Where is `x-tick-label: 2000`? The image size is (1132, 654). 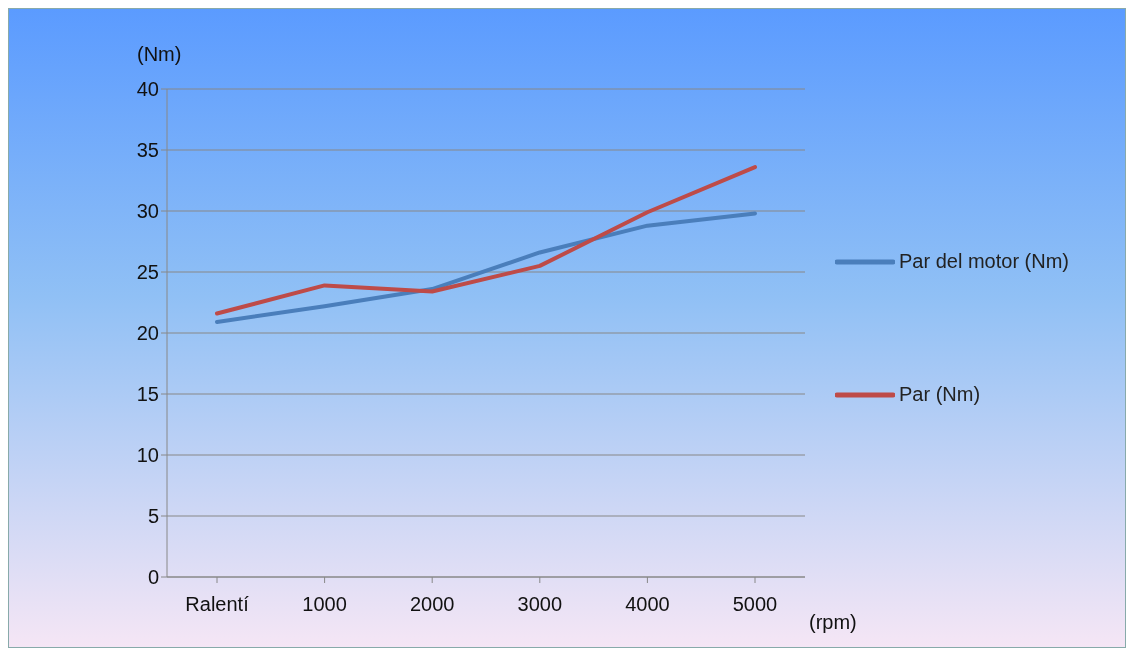 x-tick-label: 2000 is located at coordinates (432, 604).